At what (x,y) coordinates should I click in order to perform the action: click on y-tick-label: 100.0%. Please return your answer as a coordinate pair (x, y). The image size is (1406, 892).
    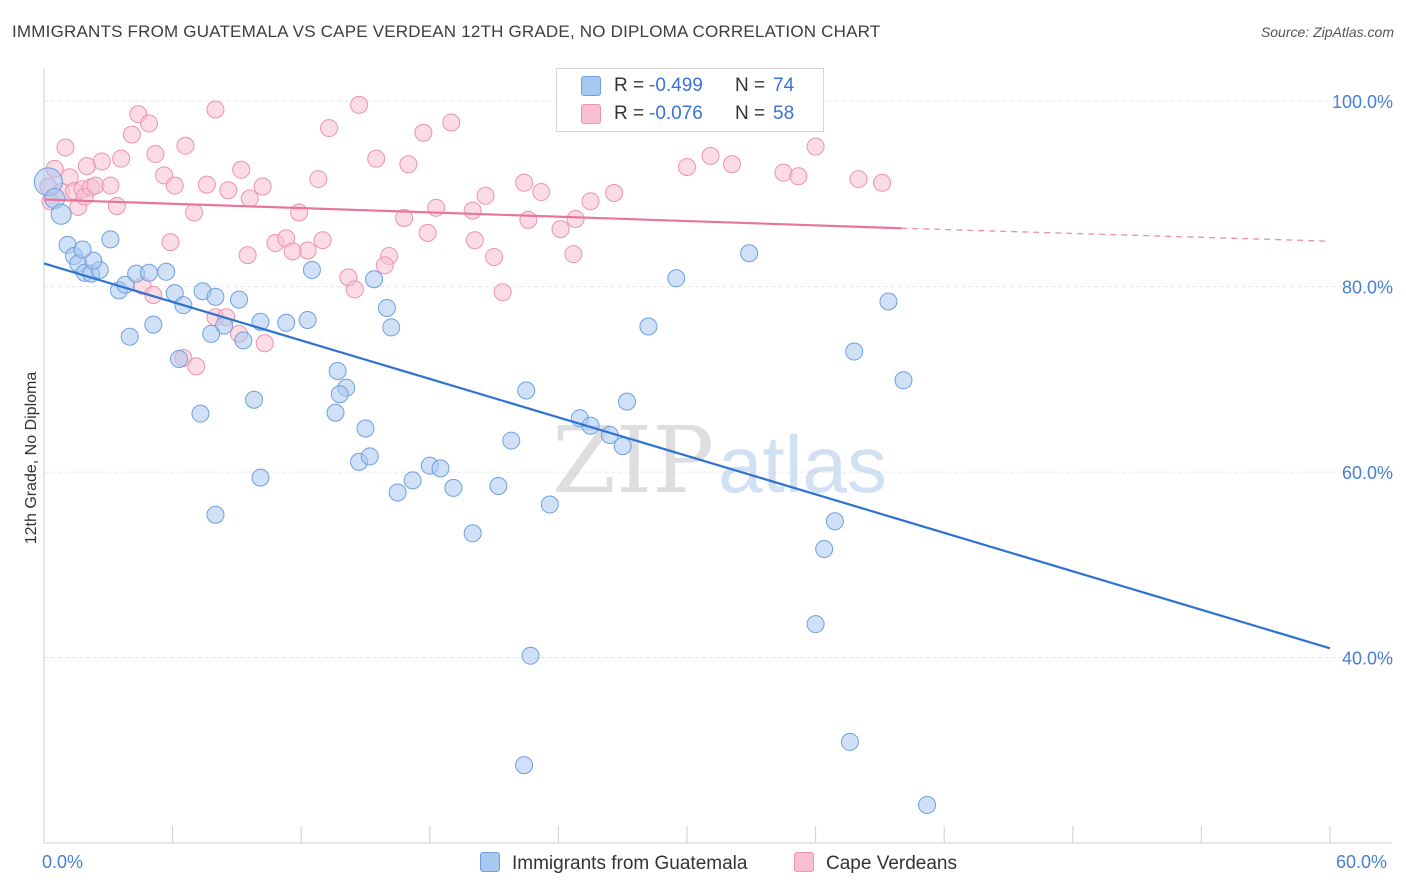
    Looking at the image, I should click on (1362, 102).